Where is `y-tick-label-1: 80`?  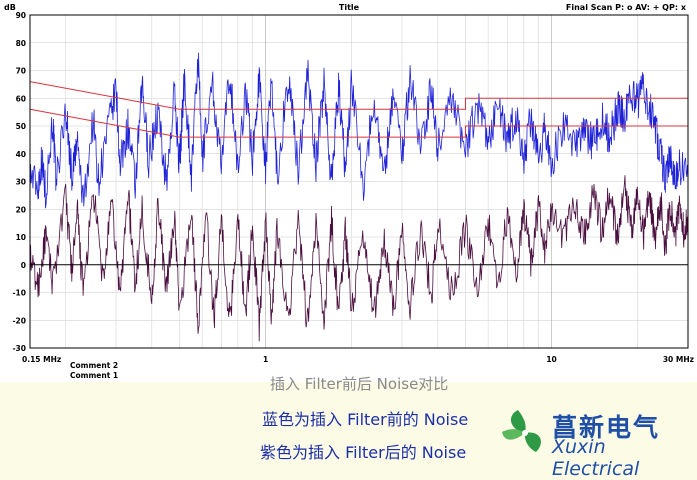 y-tick-label-1: 80 is located at coordinates (21, 43).